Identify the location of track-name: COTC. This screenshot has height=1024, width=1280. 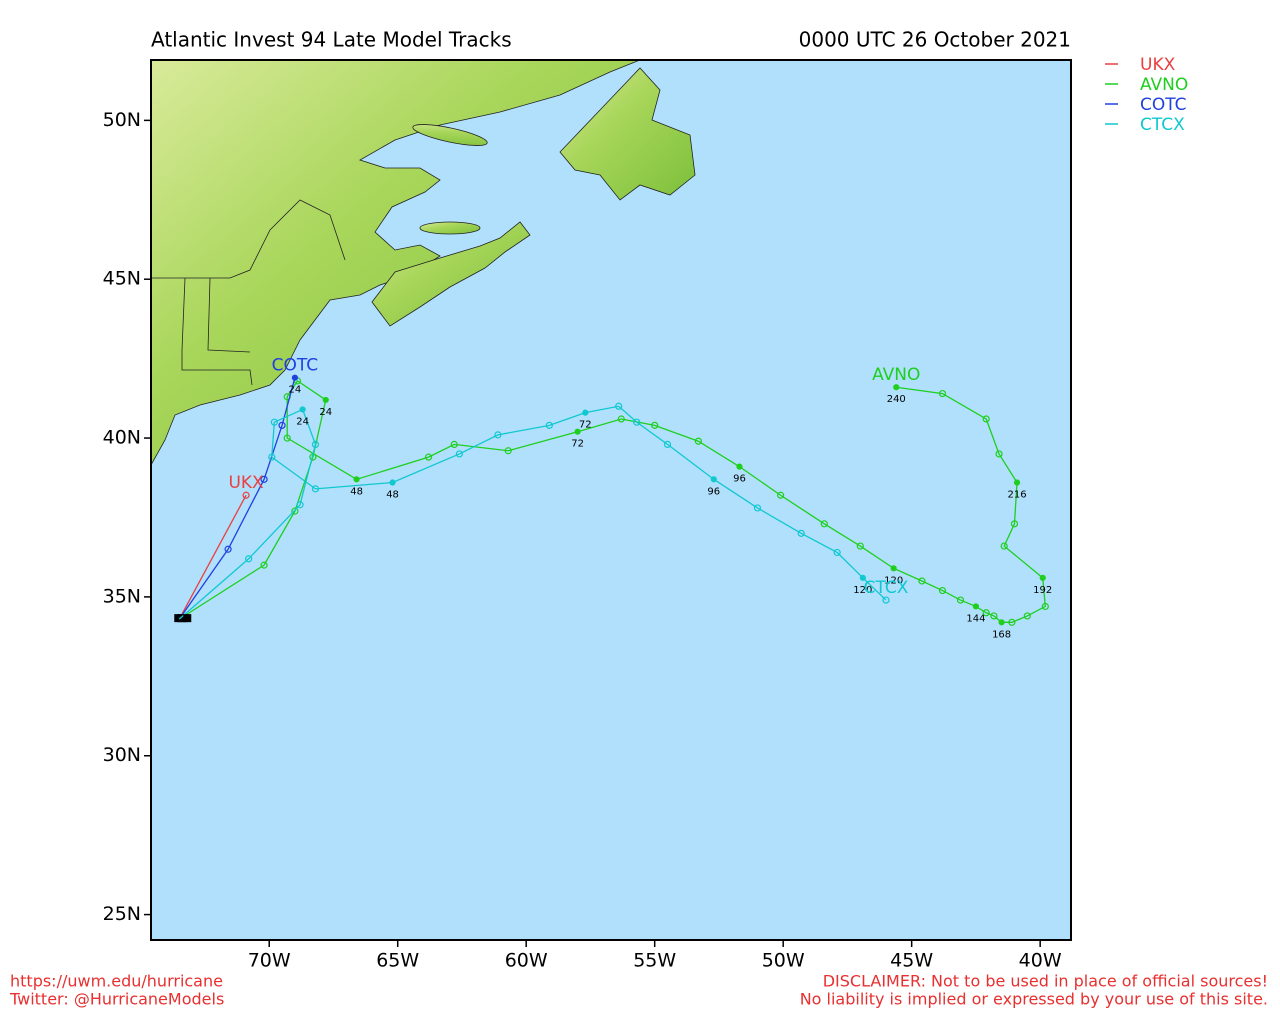
(295, 366).